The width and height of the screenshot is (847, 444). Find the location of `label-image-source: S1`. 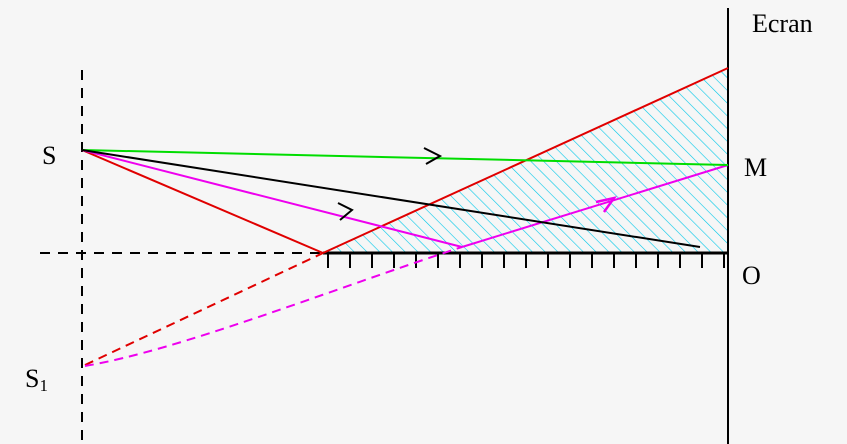

label-image-source: S1 is located at coordinates (36, 379).